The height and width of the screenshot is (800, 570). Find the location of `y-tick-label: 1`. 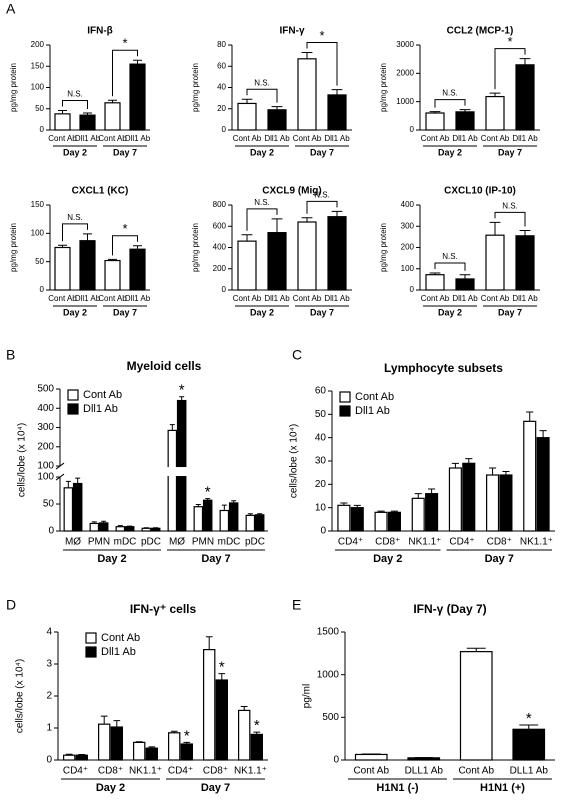

y-tick-label: 1 is located at coordinates (49, 728).